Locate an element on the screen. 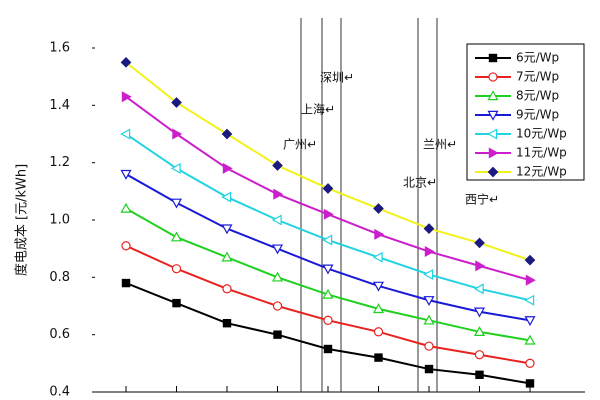 The height and width of the screenshot is (400, 600). annotation: 广州↵ is located at coordinates (300, 145).